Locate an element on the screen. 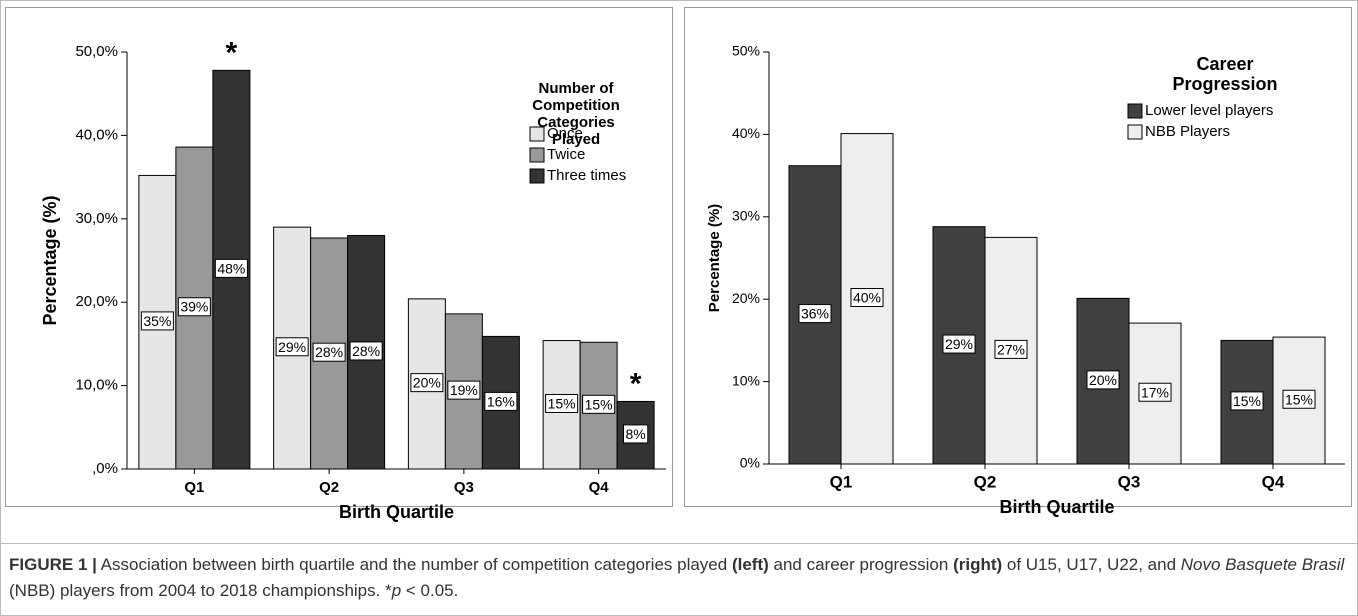 Image resolution: width=1358 pixels, height=616 pixels. y-tick-label: 10% is located at coordinates (746, 380).